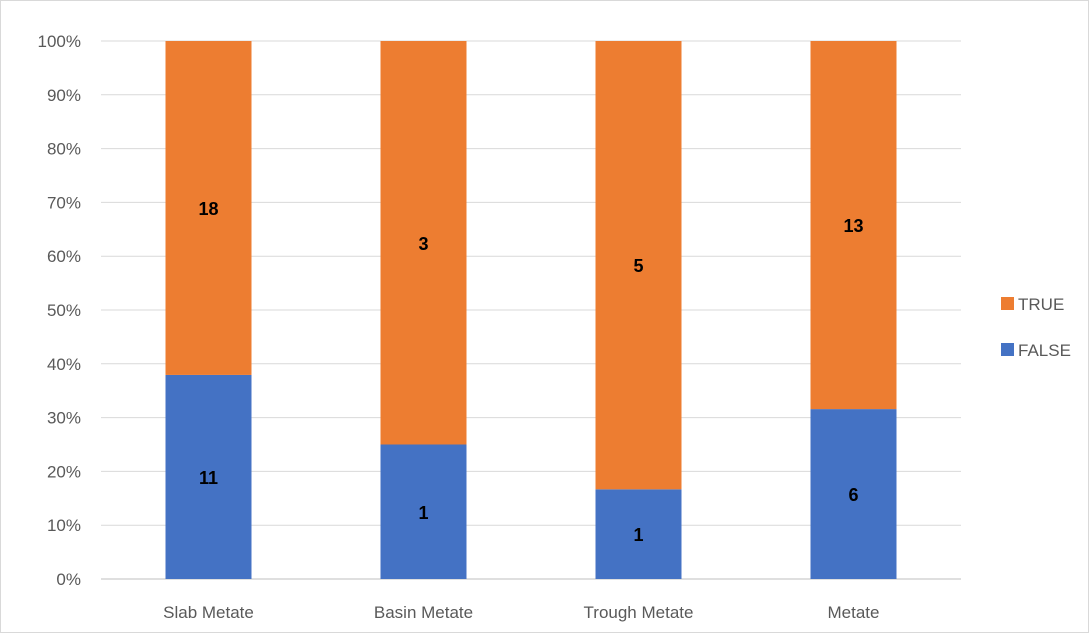  What do you see at coordinates (64, 149) in the screenshot?
I see `y-tick-label: 80%` at bounding box center [64, 149].